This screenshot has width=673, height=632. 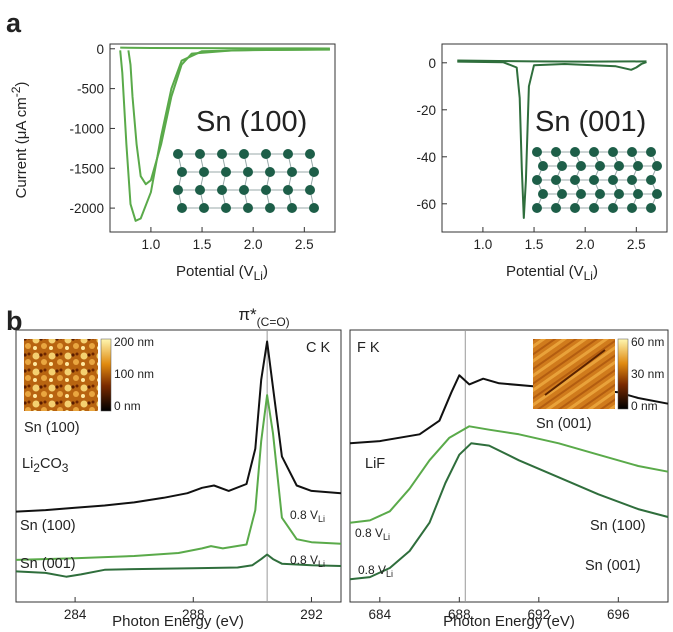 What do you see at coordinates (48, 526) in the screenshot?
I see `series-label-sn100-b-left: Sn (100)` at bounding box center [48, 526].